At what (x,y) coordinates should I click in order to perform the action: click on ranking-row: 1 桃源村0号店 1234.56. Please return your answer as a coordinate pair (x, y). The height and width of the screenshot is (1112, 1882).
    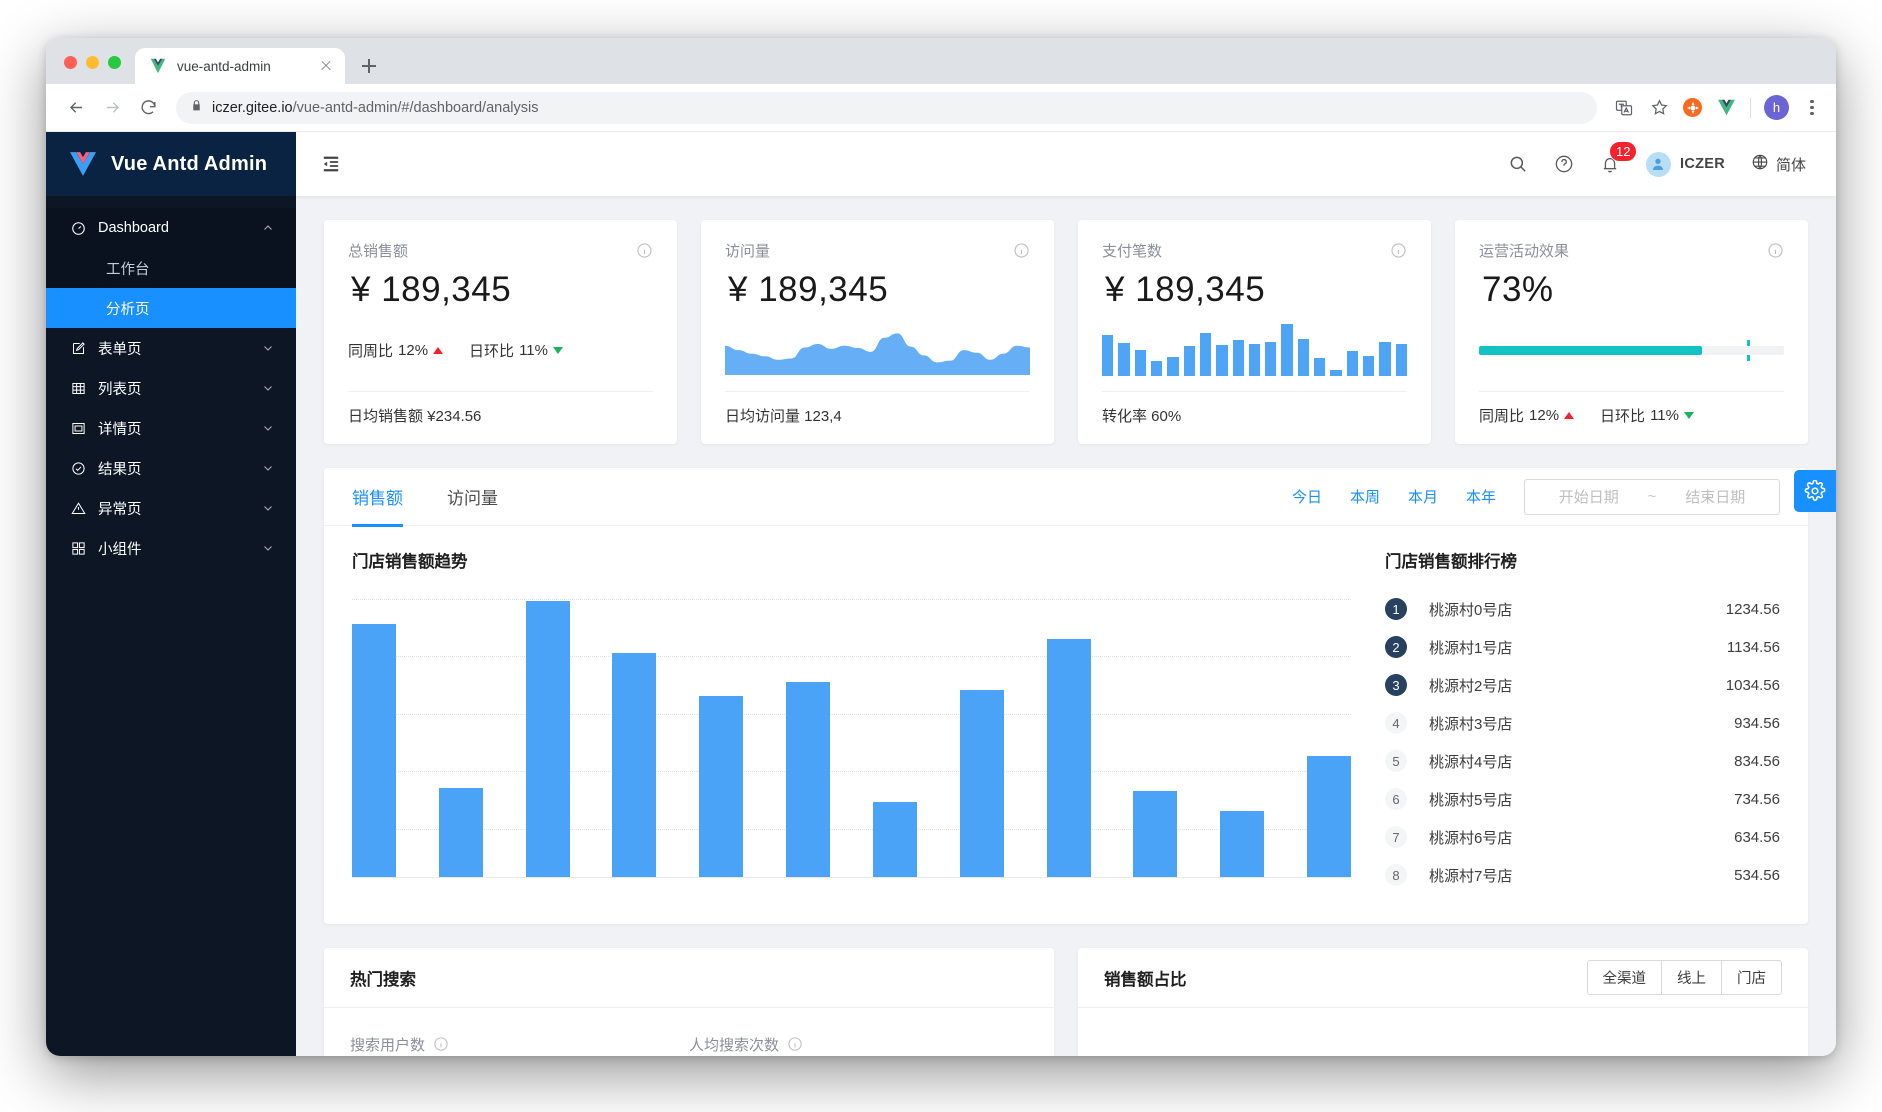
    Looking at the image, I should click on (1582, 609).